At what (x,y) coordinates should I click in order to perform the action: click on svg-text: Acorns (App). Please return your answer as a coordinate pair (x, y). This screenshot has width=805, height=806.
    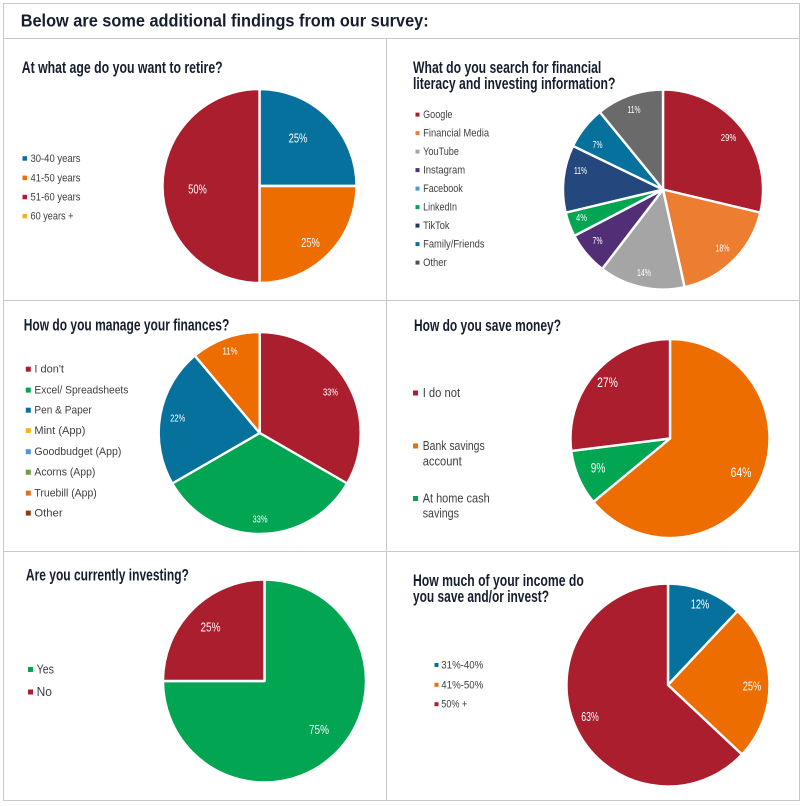
    Looking at the image, I should click on (64, 473).